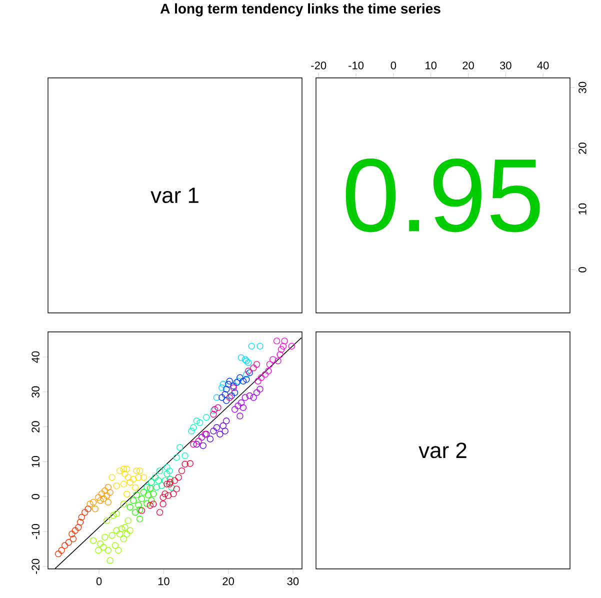 The height and width of the screenshot is (598, 601). What do you see at coordinates (356, 66) in the screenshot?
I see `x-tick-label: -10` at bounding box center [356, 66].